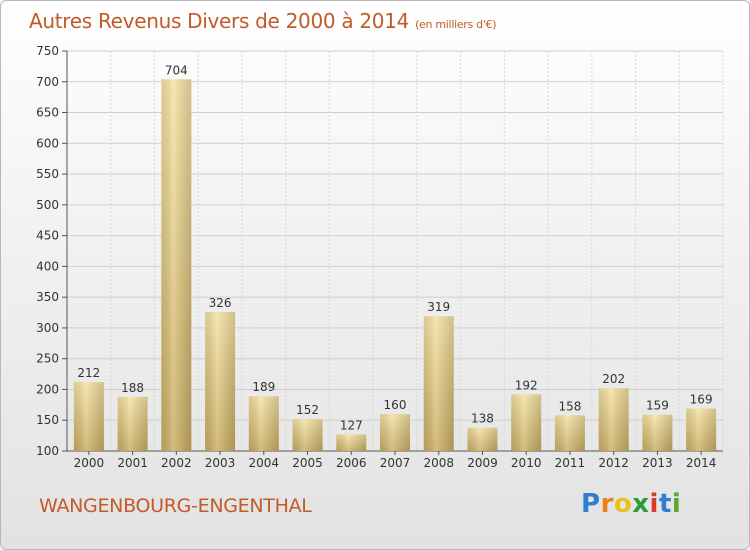 The height and width of the screenshot is (550, 750). Describe the element at coordinates (47, 297) in the screenshot. I see `y-tick-label: 350` at that location.